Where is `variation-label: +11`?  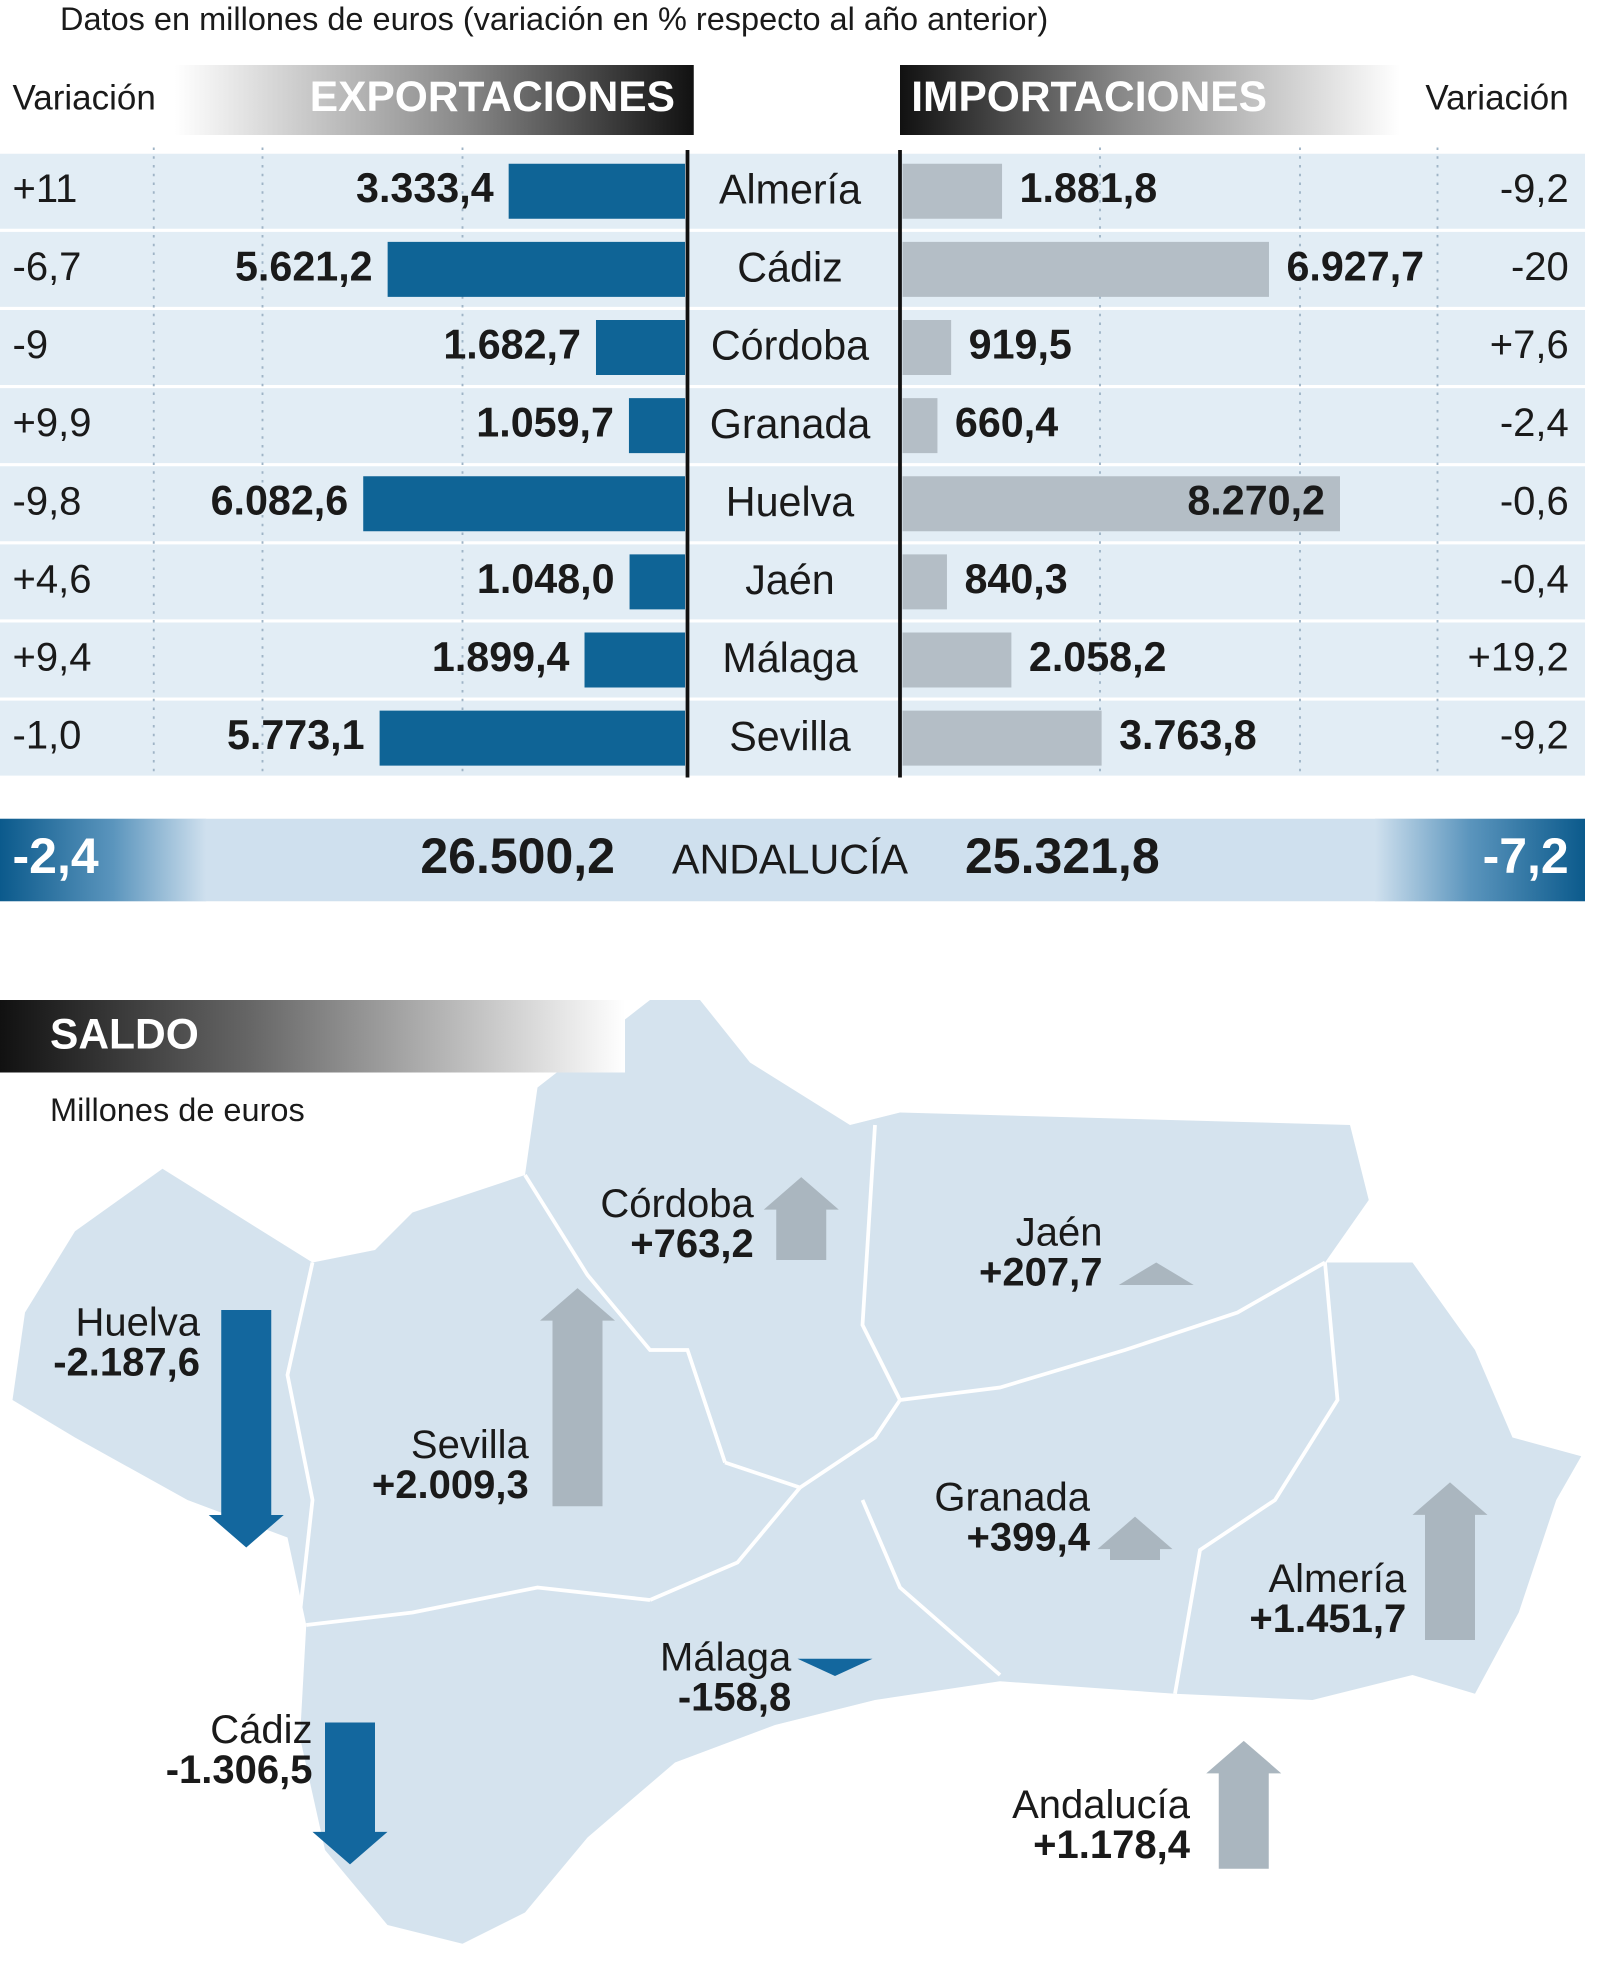 variation-label: +11 is located at coordinates (45, 189).